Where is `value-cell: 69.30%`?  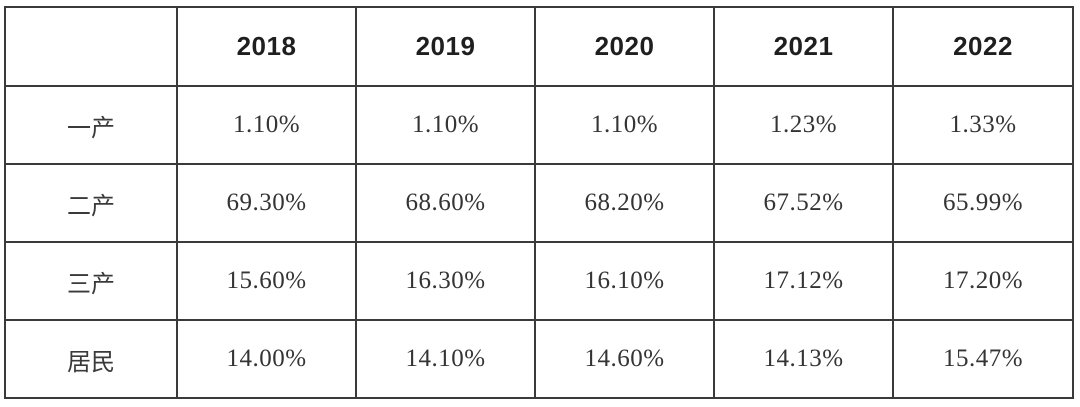 value-cell: 69.30% is located at coordinates (266, 203).